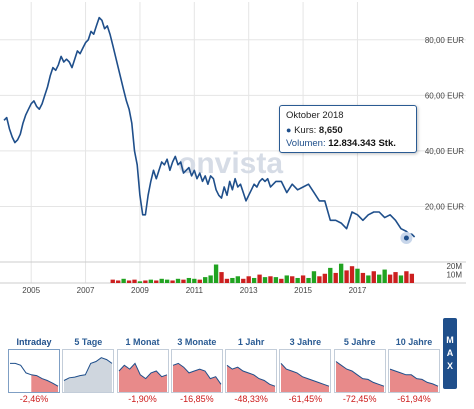 This screenshot has width=474, height=409. What do you see at coordinates (197, 342) in the screenshot?
I see `timeframe-label: 3 Monate` at bounding box center [197, 342].